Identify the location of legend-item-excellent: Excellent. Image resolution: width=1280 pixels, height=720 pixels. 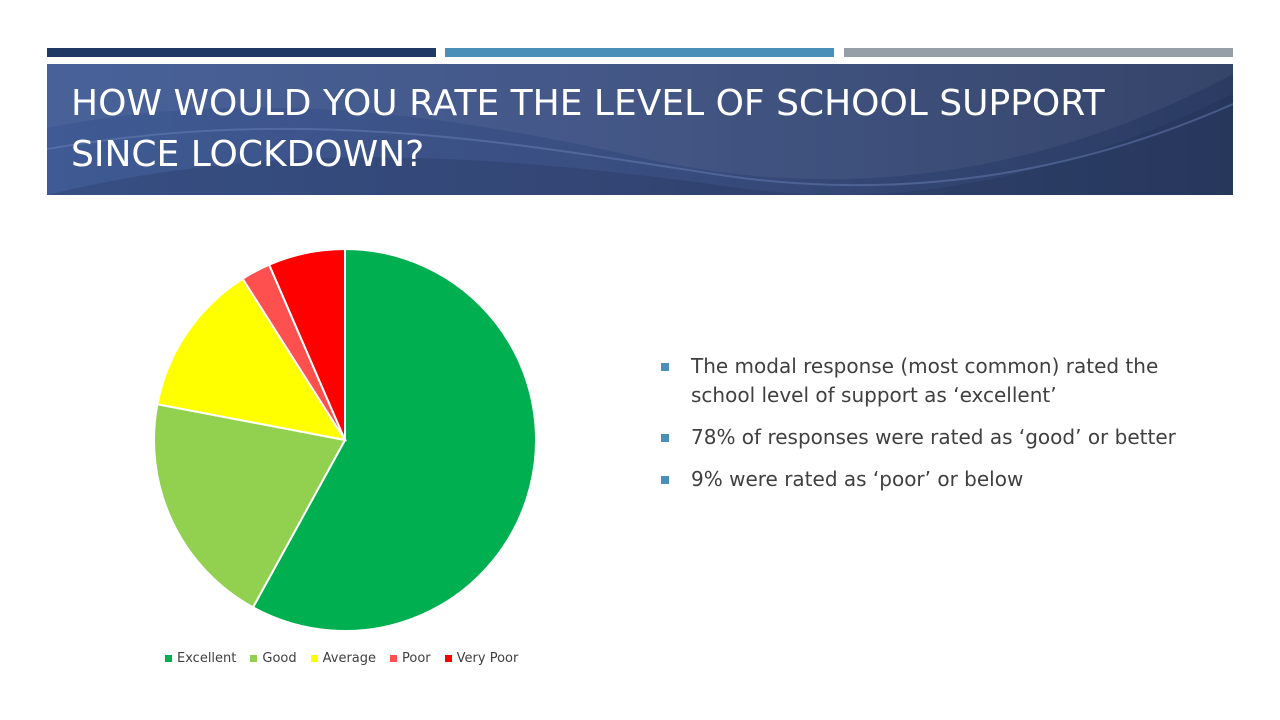
(200, 658).